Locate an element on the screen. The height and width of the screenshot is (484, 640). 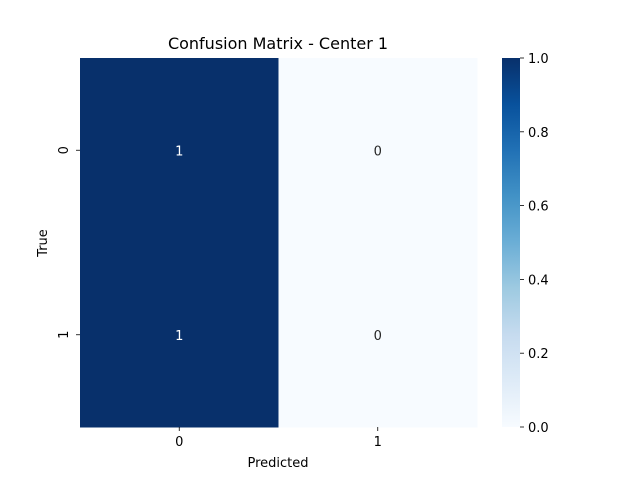
y-axis-label: True is located at coordinates (43, 243).